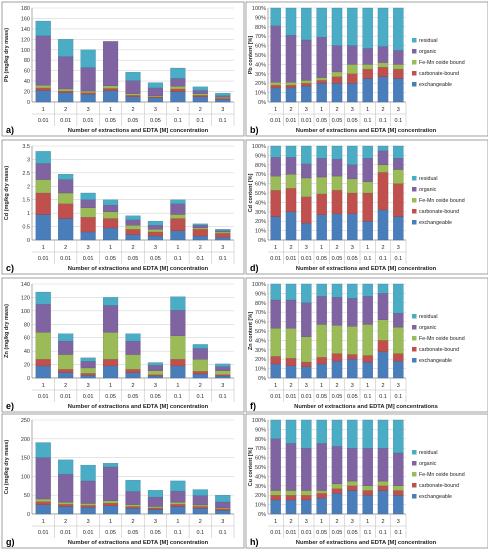 Image resolution: width=488 pixels, height=555 pixels. Describe the element at coordinates (306, 533) in the screenshot. I see `x-tick-concentration: 0.01` at that location.